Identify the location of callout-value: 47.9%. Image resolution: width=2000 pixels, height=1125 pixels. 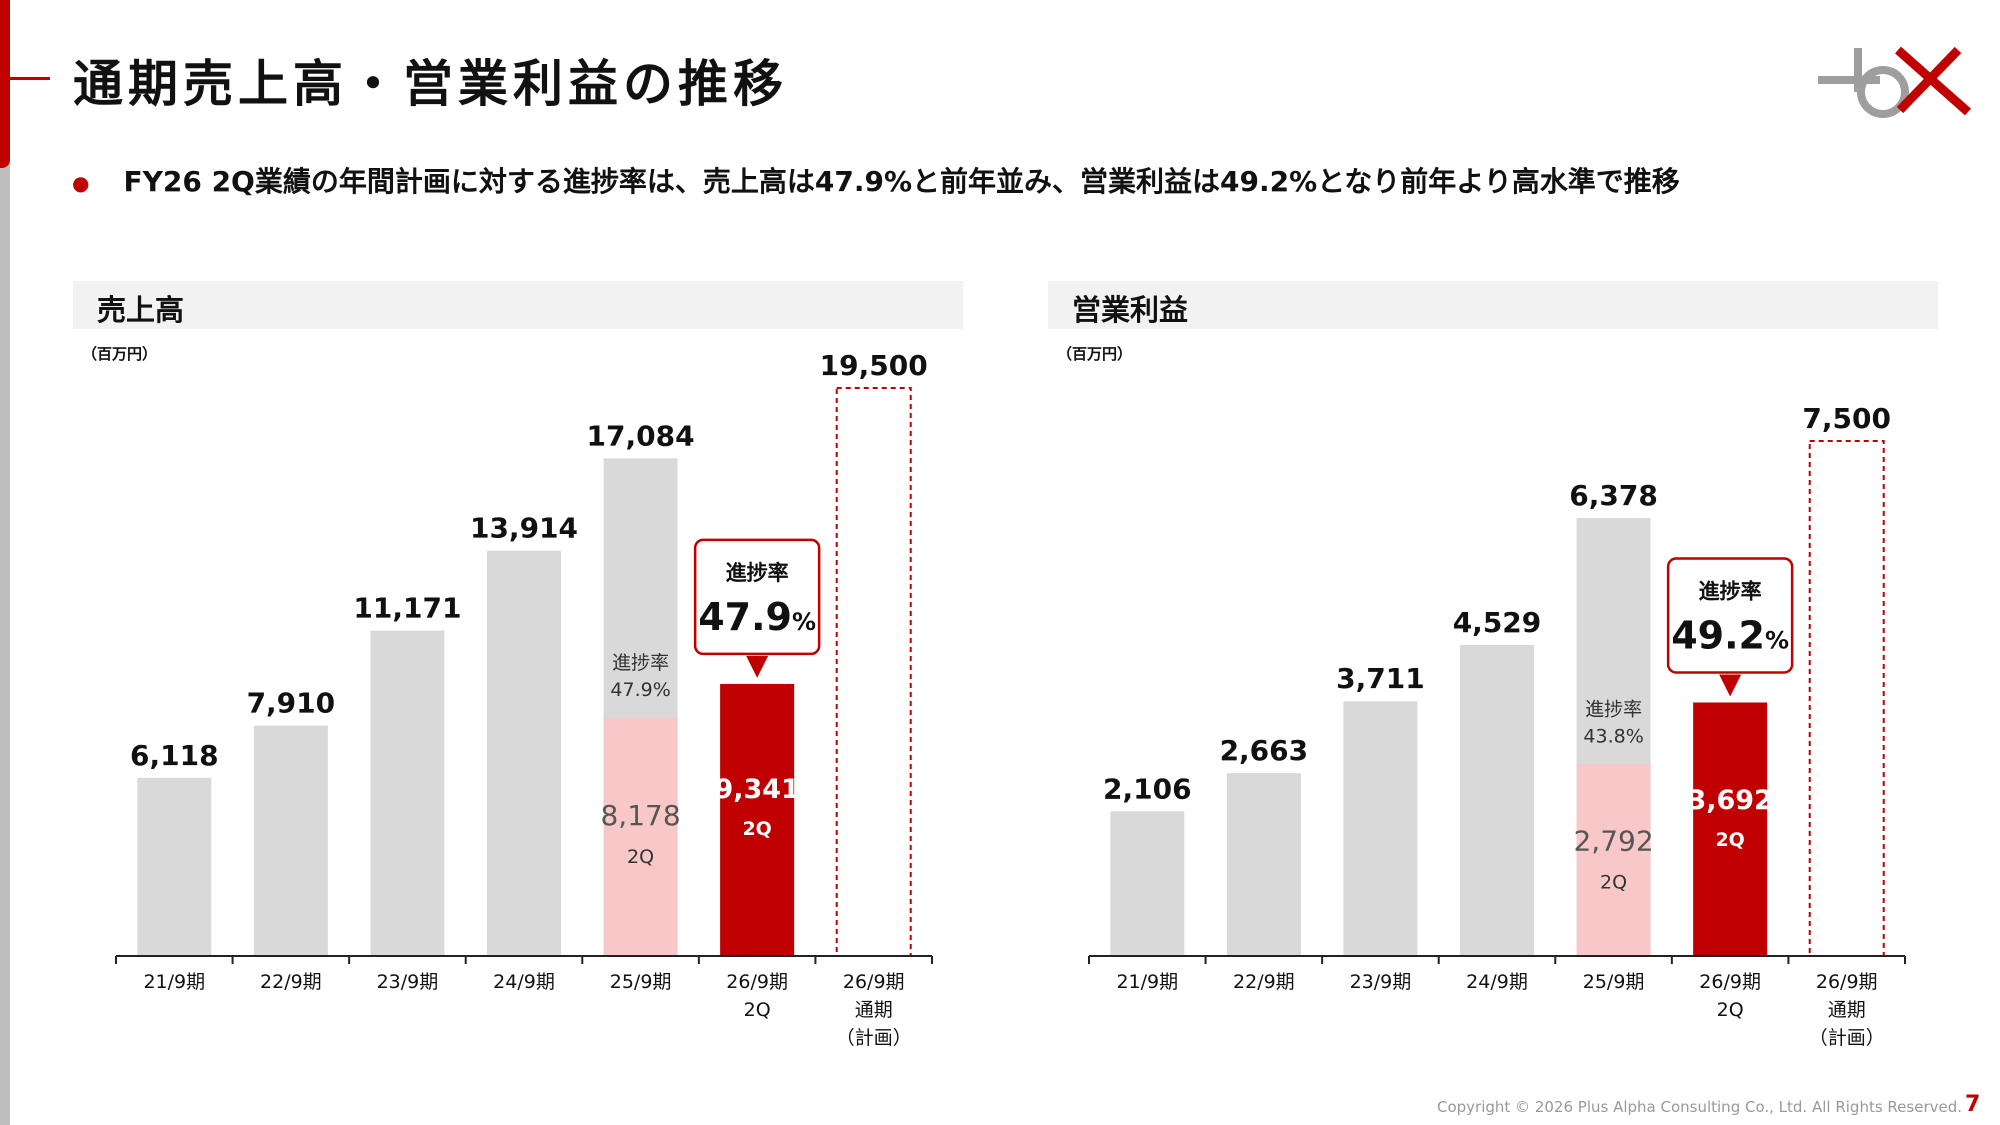
(757, 617).